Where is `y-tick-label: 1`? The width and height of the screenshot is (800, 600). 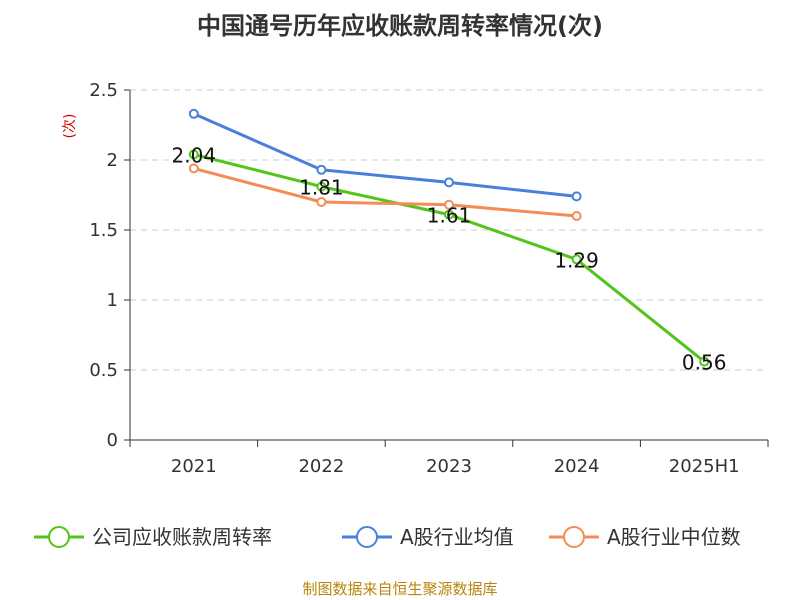
y-tick-label: 1 is located at coordinates (112, 300).